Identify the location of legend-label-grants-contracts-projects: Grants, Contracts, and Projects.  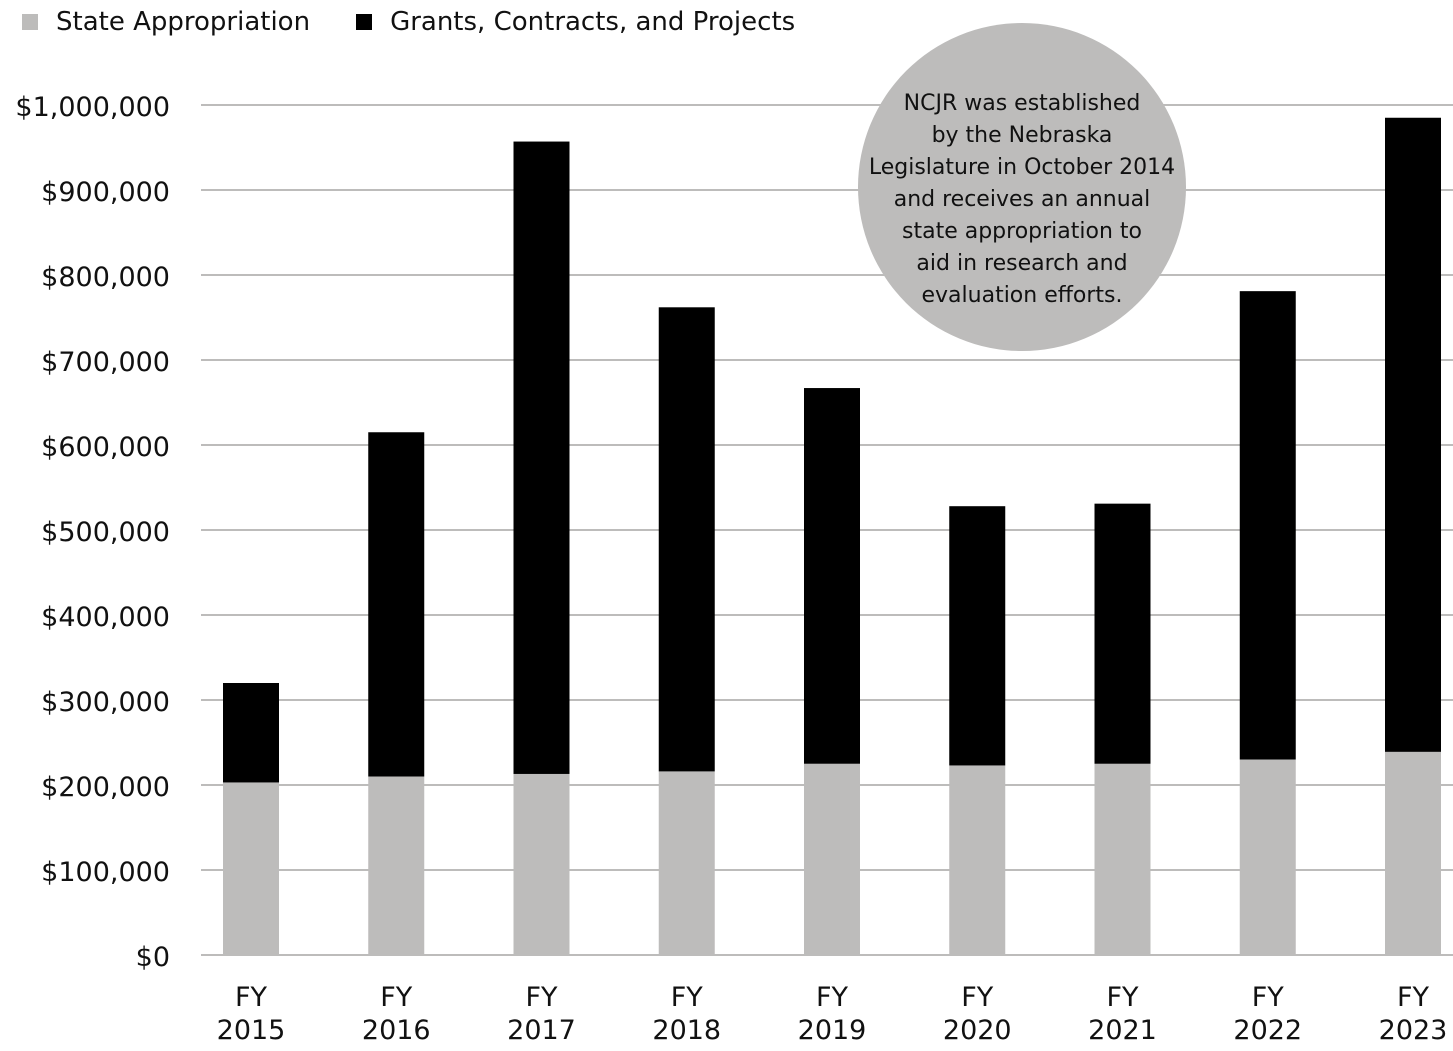
(593, 22).